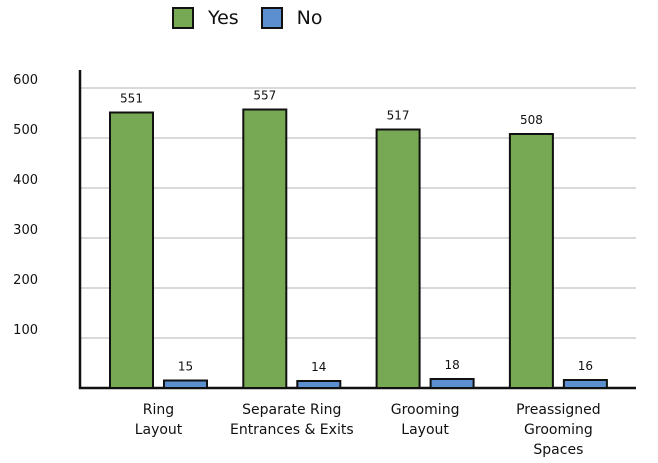 The height and width of the screenshot is (463, 658). Describe the element at coordinates (131, 99) in the screenshot. I see `data-label-yes-0: 551` at that location.